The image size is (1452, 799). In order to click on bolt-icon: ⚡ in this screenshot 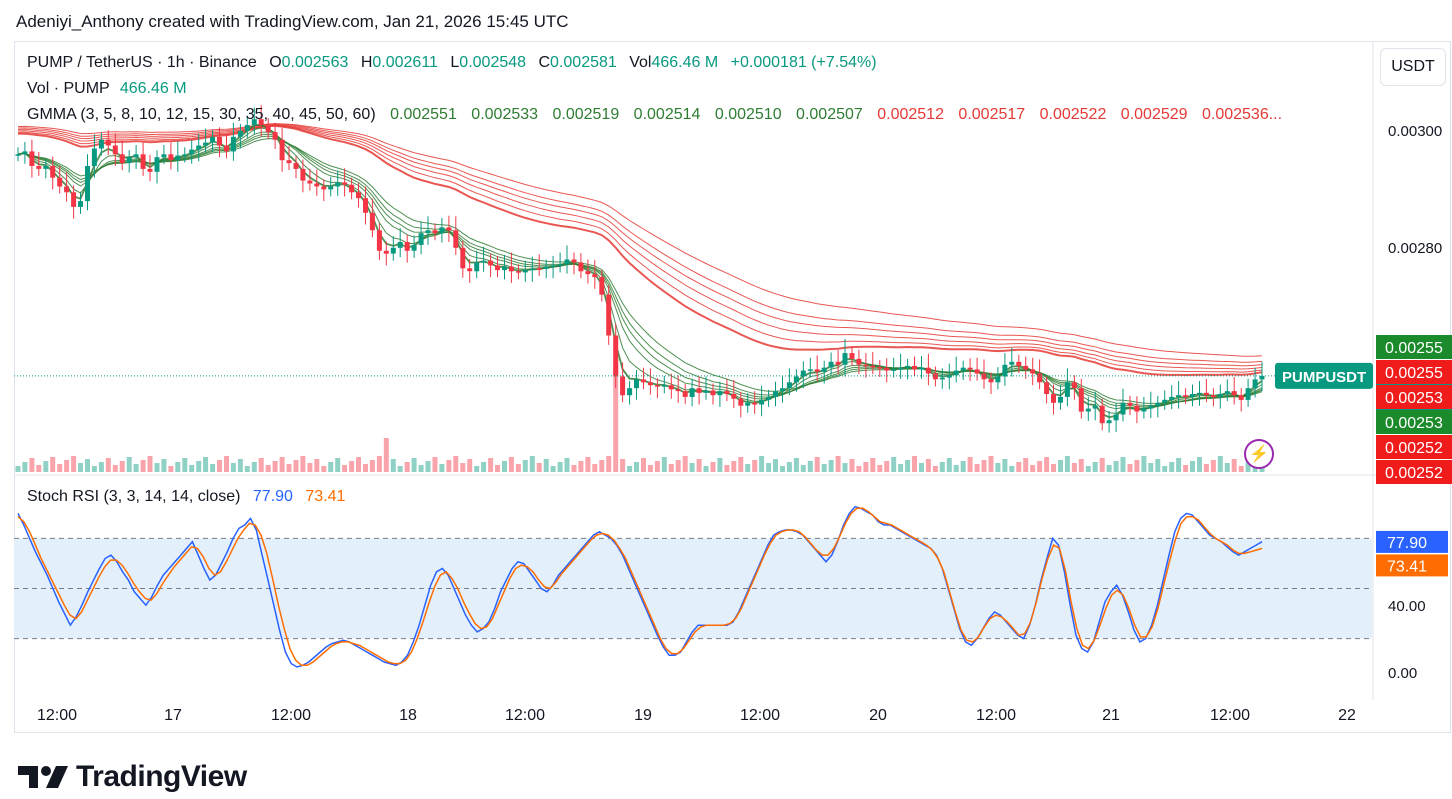, I will do `click(1259, 454)`.